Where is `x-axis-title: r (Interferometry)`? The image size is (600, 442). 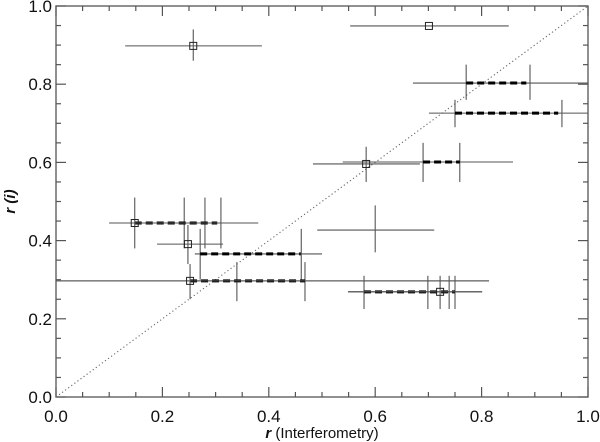 x-axis-title: r (Interferometry) is located at coordinates (321, 433).